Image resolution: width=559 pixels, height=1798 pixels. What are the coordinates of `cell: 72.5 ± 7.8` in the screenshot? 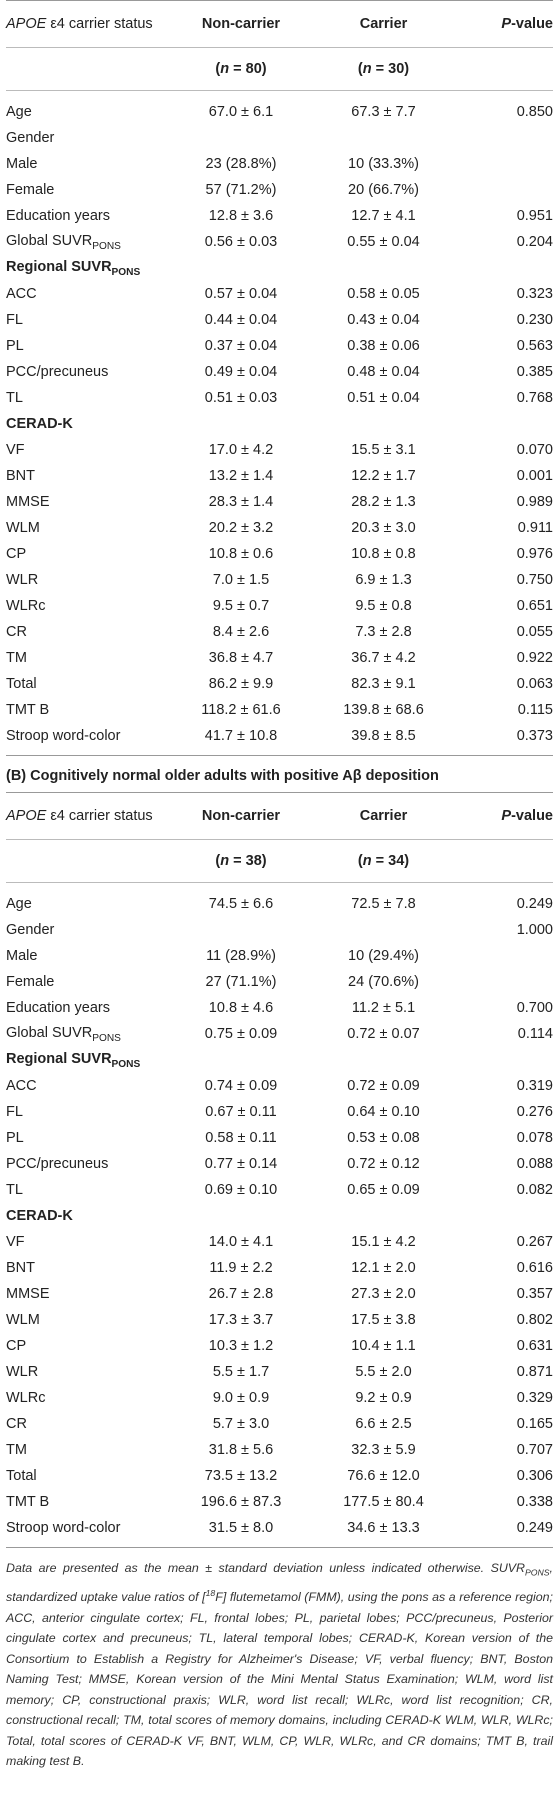 It's located at (383, 900).